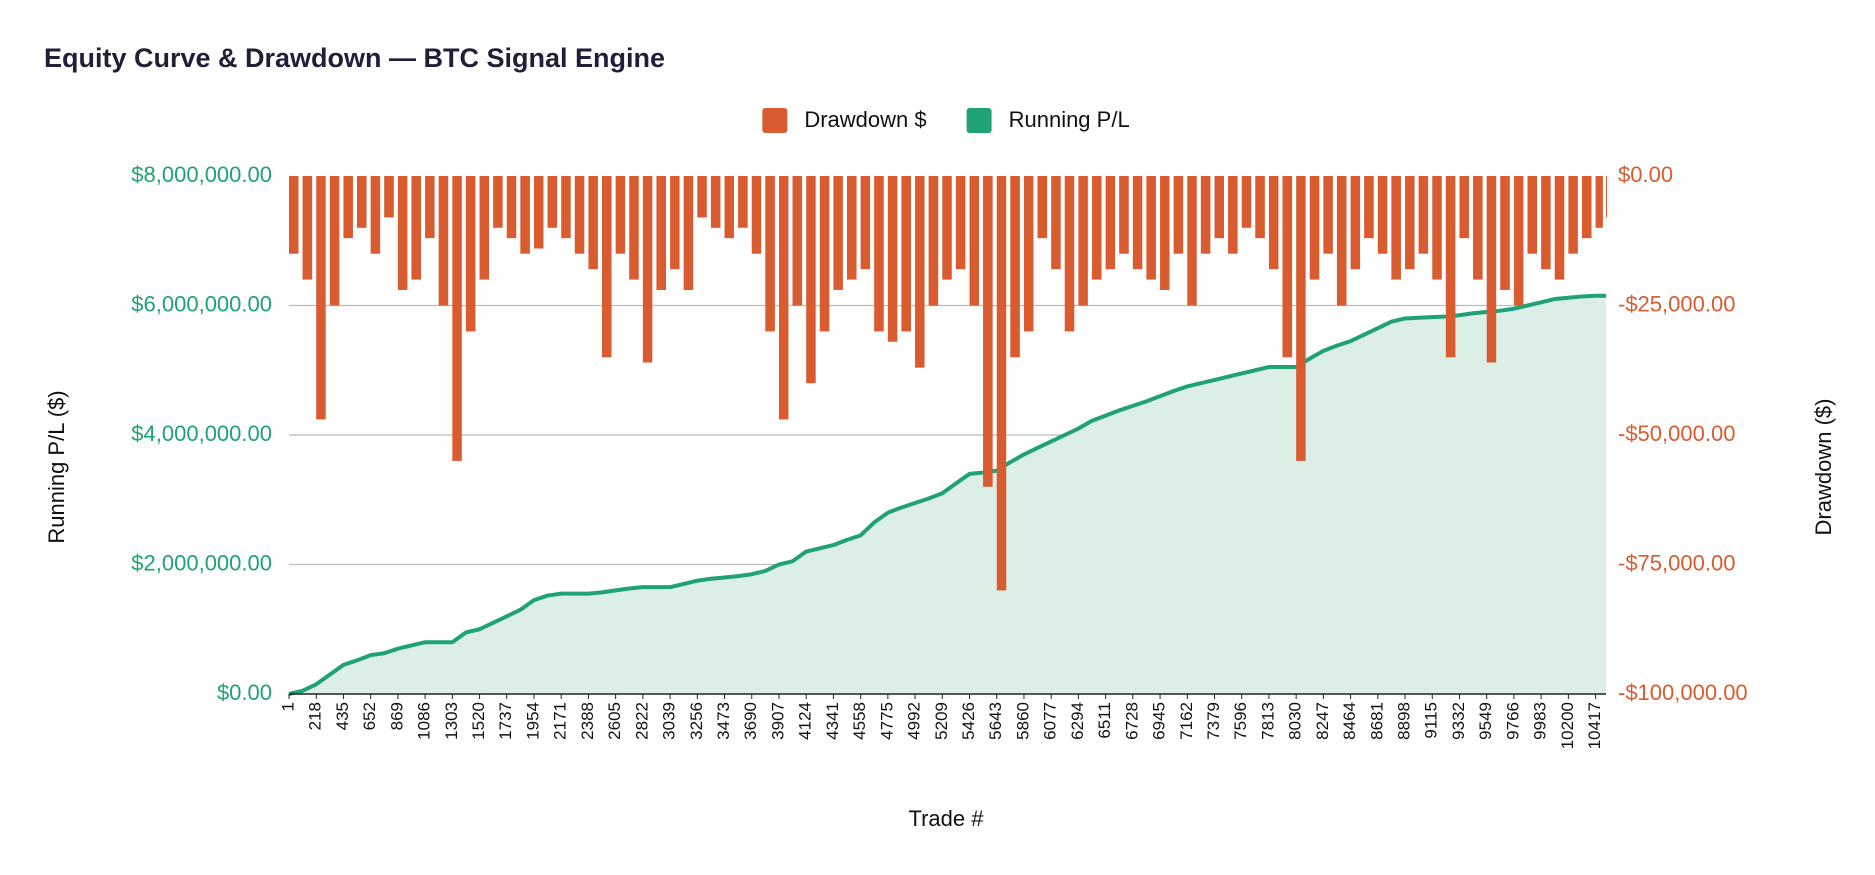 This screenshot has height=875, width=1875. I want to click on x-tick-label: 9549, so click(1485, 721).